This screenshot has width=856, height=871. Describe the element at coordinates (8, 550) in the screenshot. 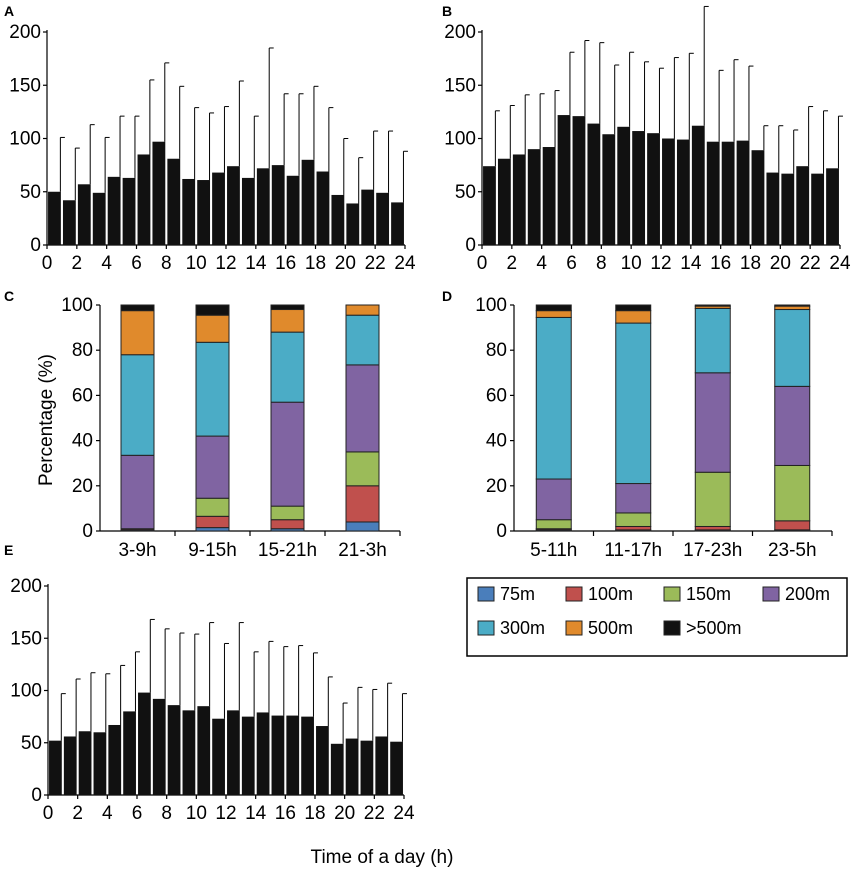

I see `panel-label-e: E` at that location.